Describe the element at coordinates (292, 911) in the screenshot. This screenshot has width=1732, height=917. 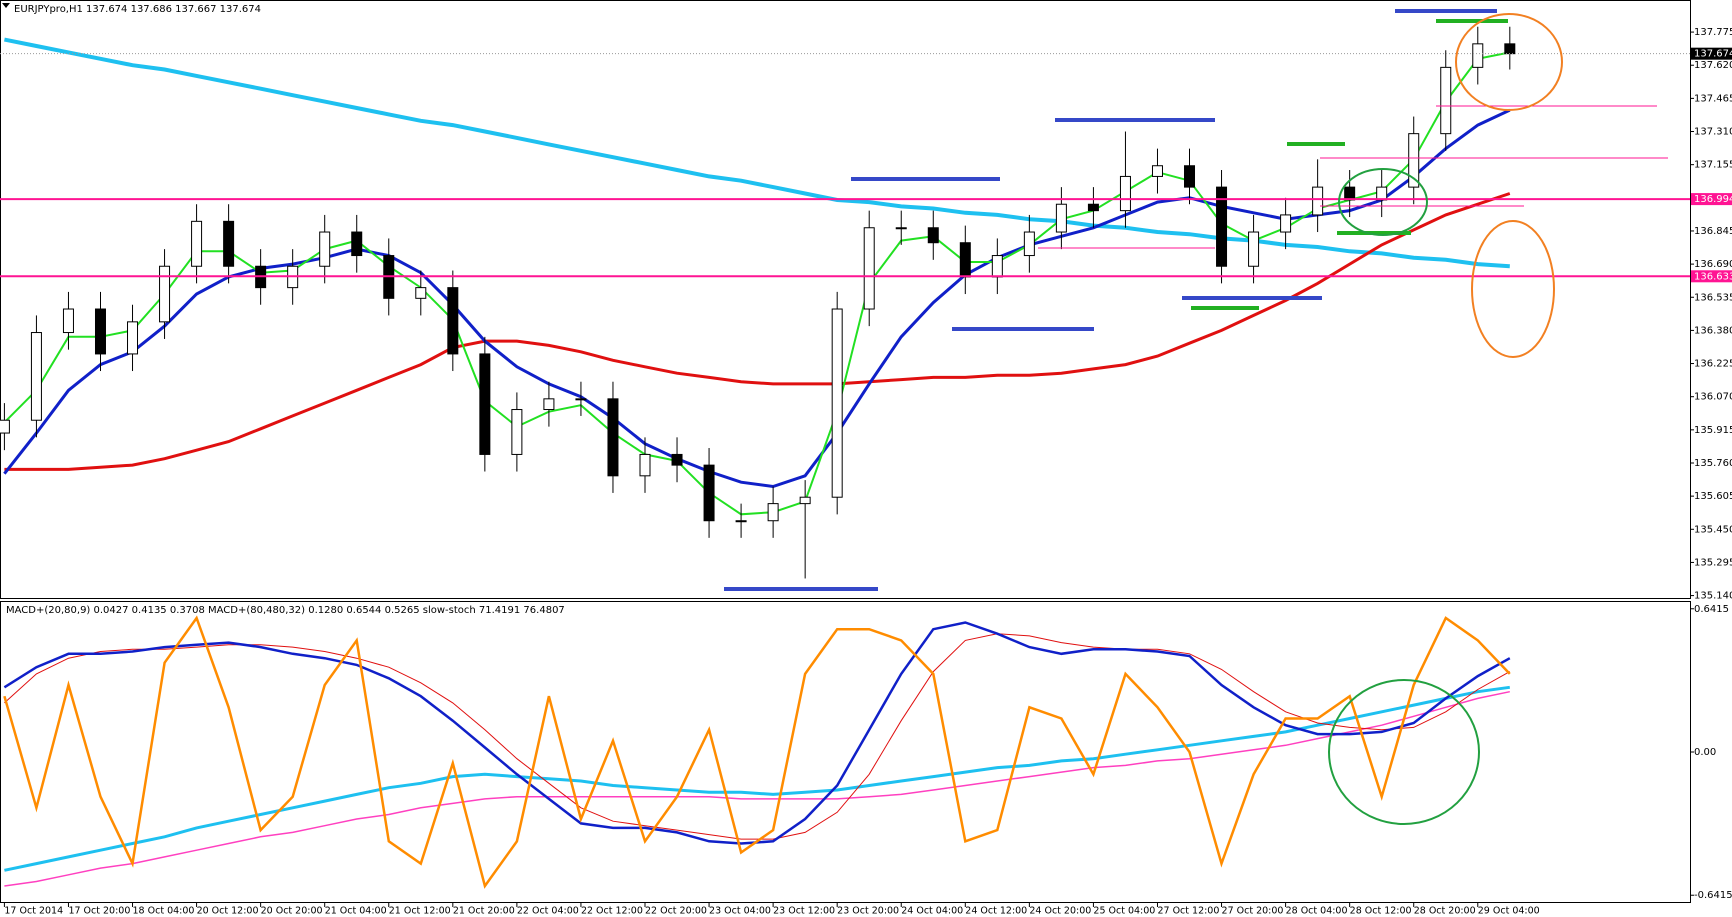
I see `x-tick-label: 20 Oct 20:00` at that location.